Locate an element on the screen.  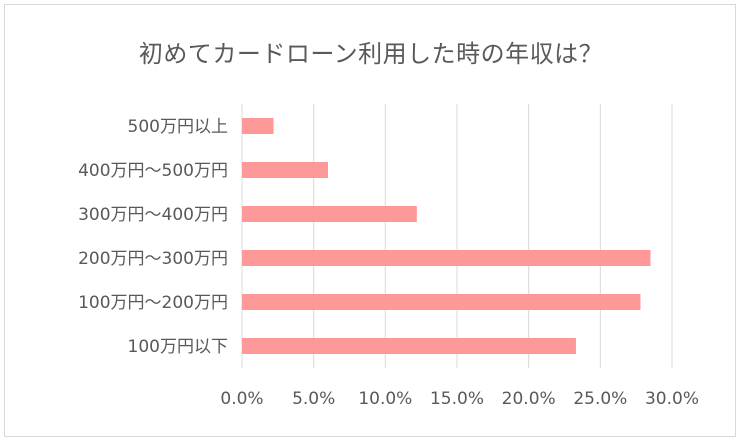
category-label: 300万円～400万円 is located at coordinates (153, 215).